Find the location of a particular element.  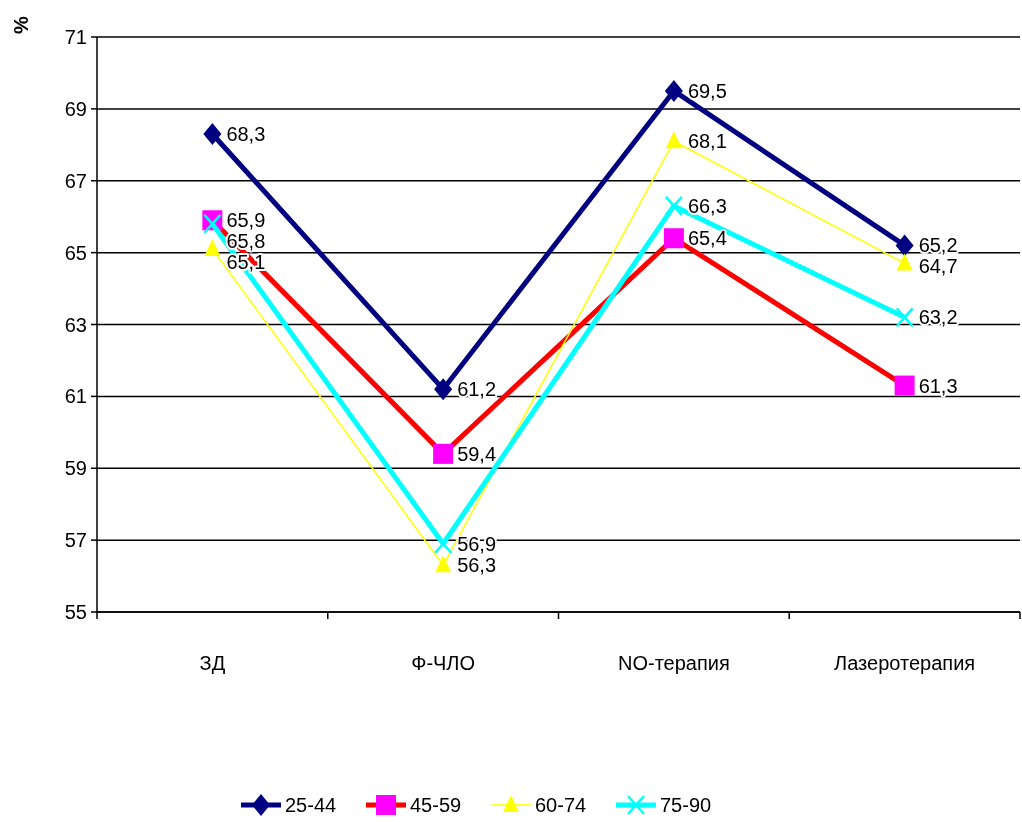

data-label: 61,3 is located at coordinates (938, 385).